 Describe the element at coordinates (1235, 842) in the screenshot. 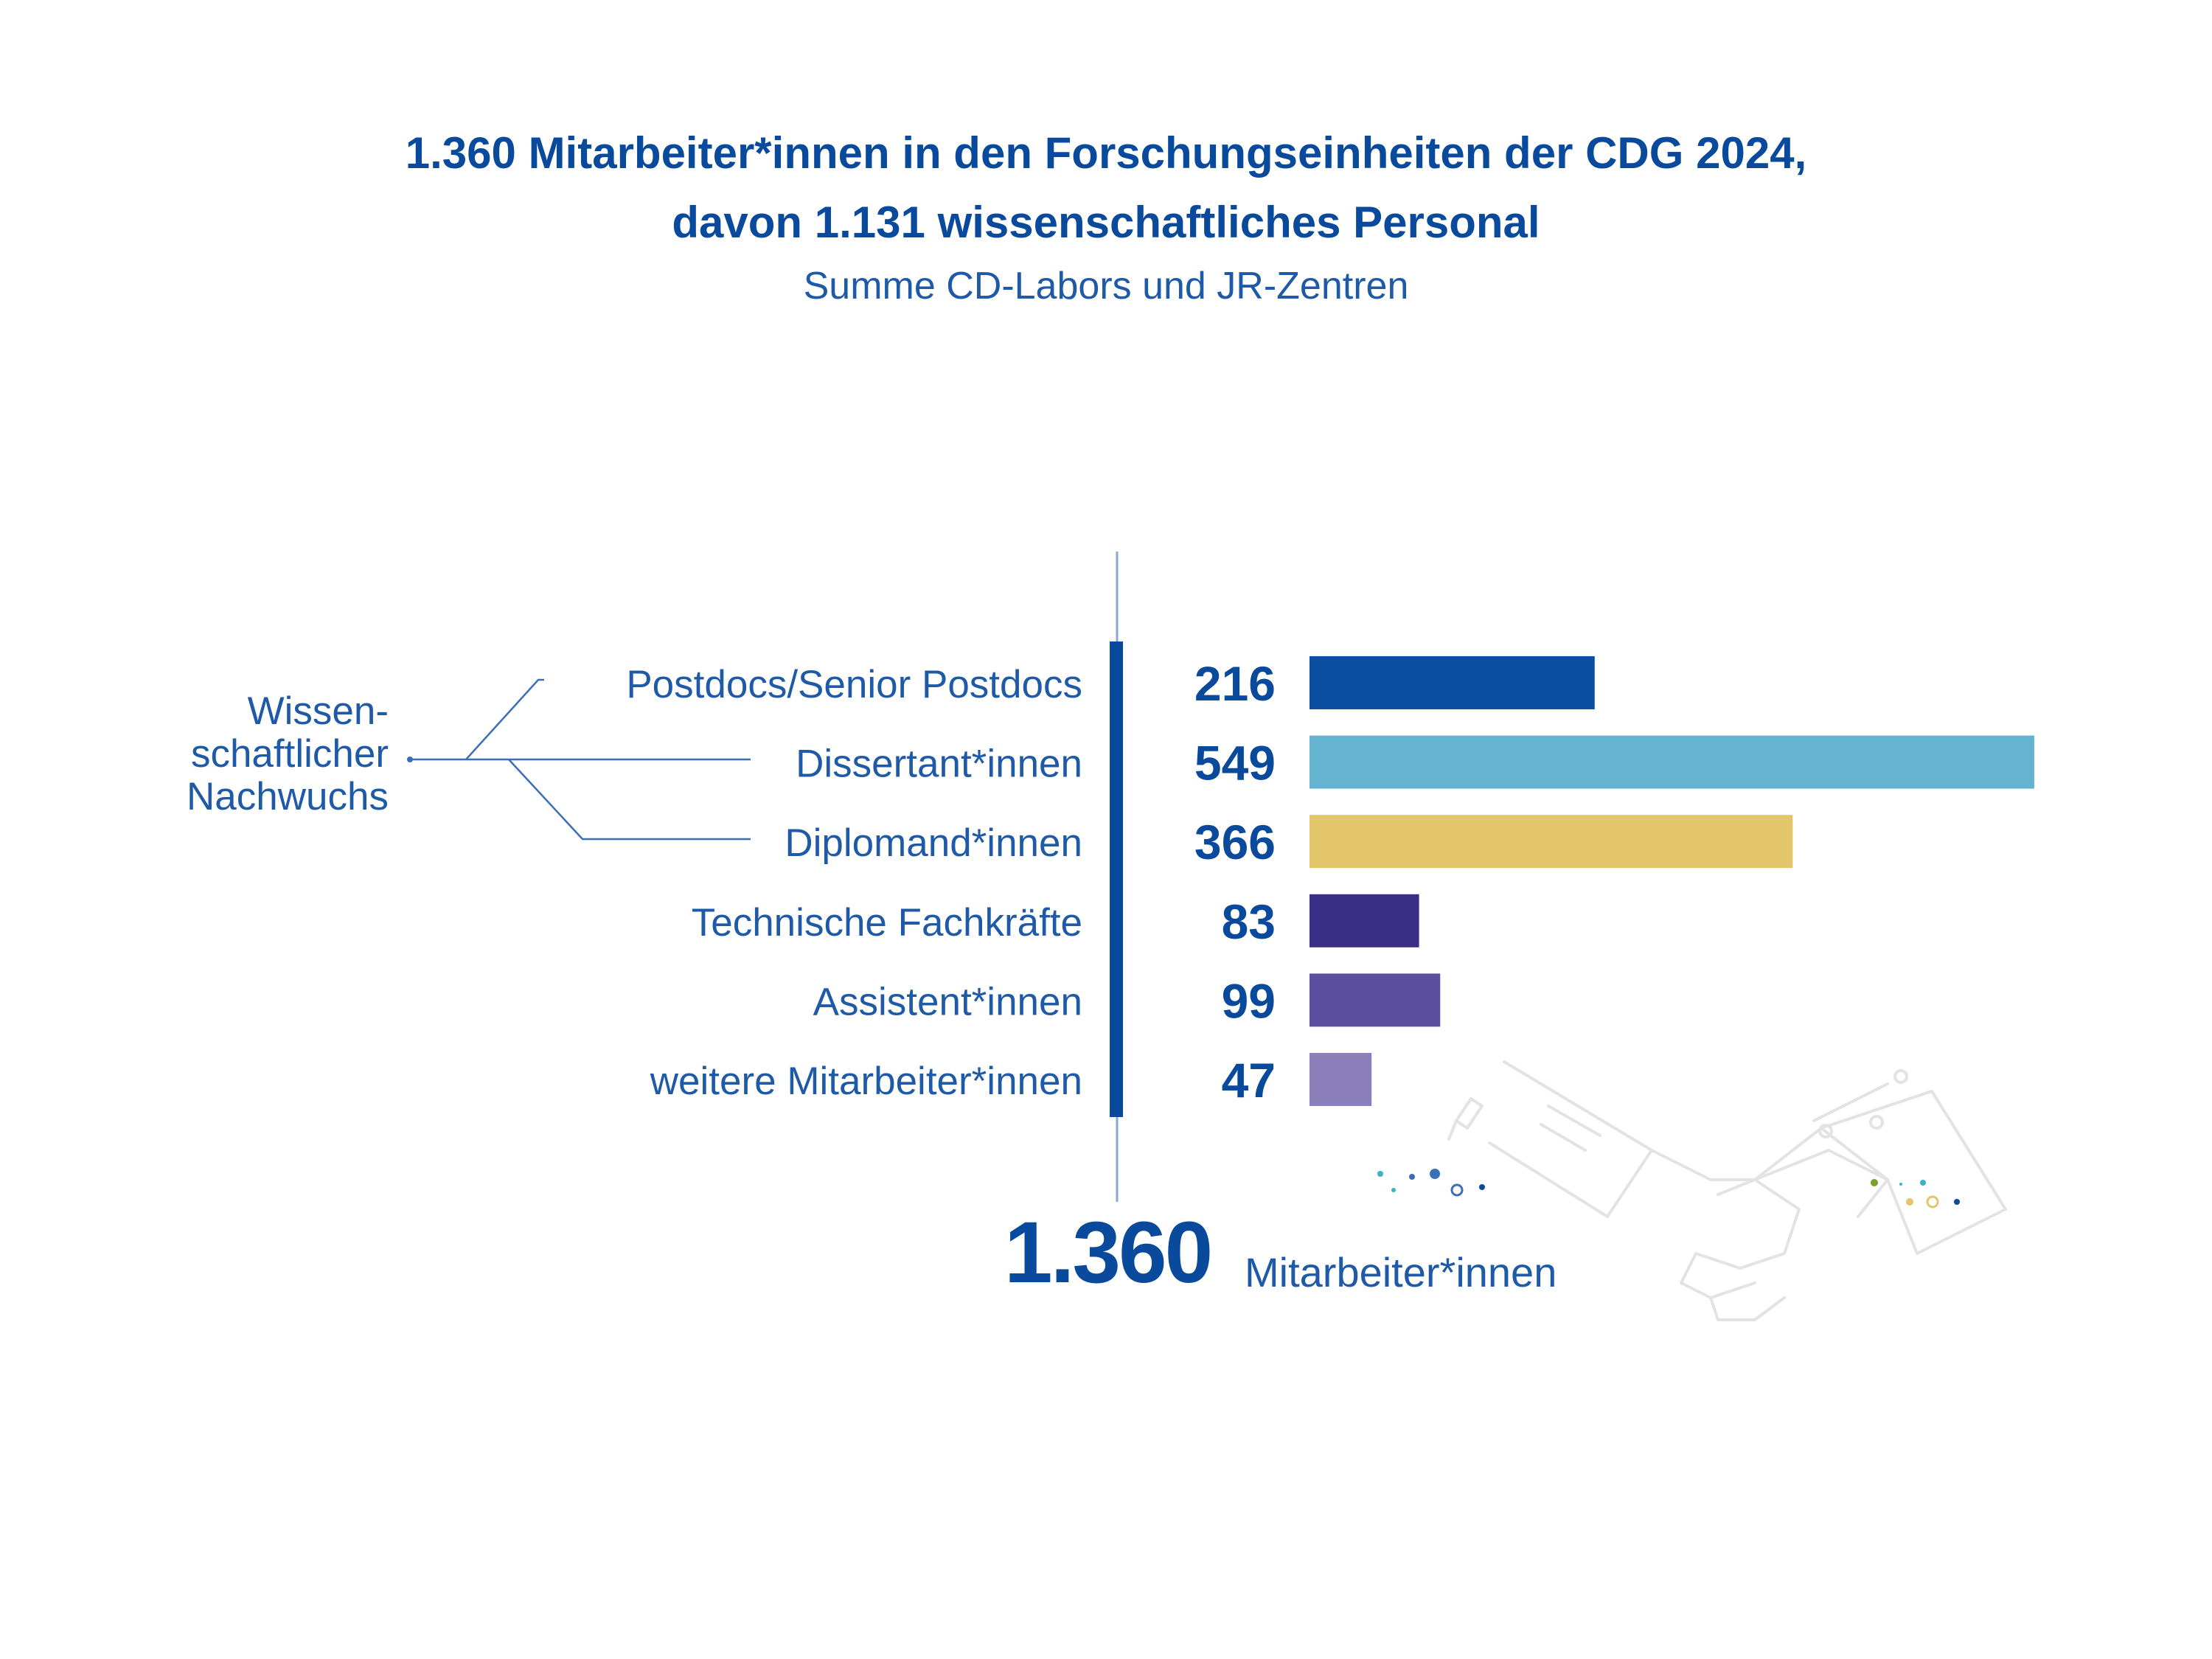

I see `value-label: 366` at that location.